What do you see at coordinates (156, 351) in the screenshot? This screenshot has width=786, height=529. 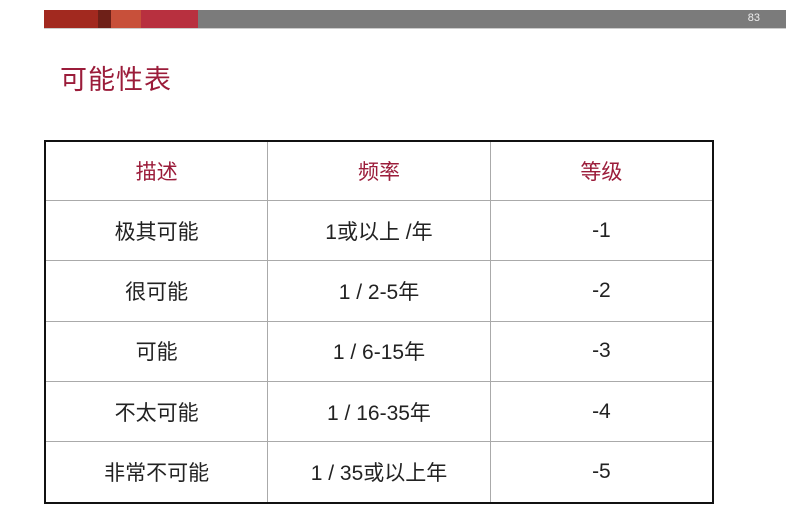 I see `cell: 可能` at bounding box center [156, 351].